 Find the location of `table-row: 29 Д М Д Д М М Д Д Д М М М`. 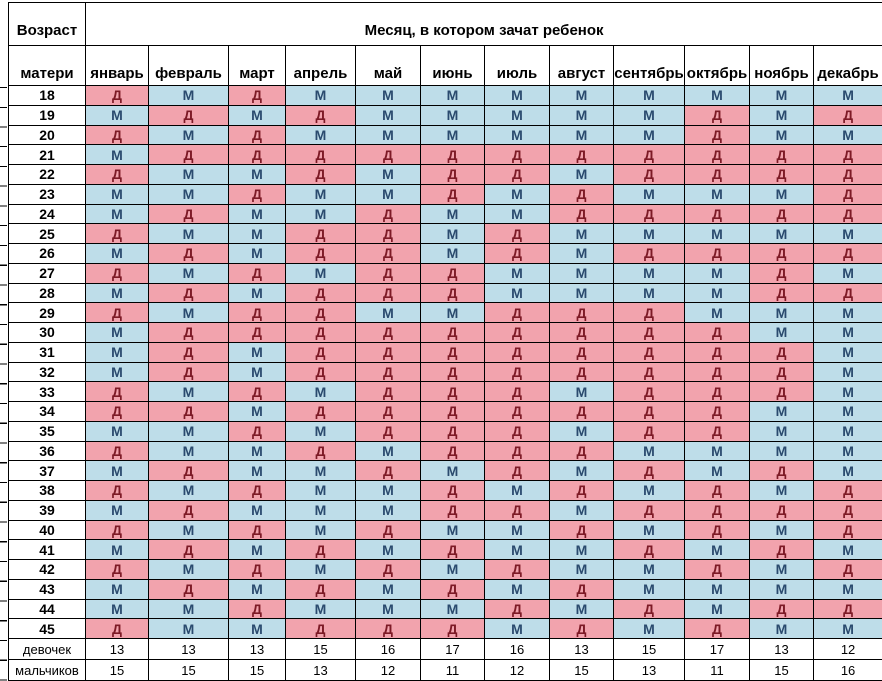

table-row: 29 Д М Д Д М М Д Д Д М М М is located at coordinates (445, 312).